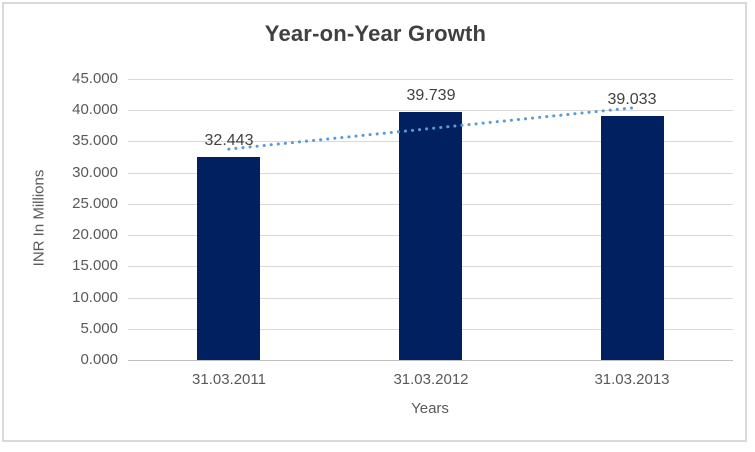 The height and width of the screenshot is (452, 755). What do you see at coordinates (632, 379) in the screenshot?
I see `x-tick-label: 31.03.2013` at bounding box center [632, 379].